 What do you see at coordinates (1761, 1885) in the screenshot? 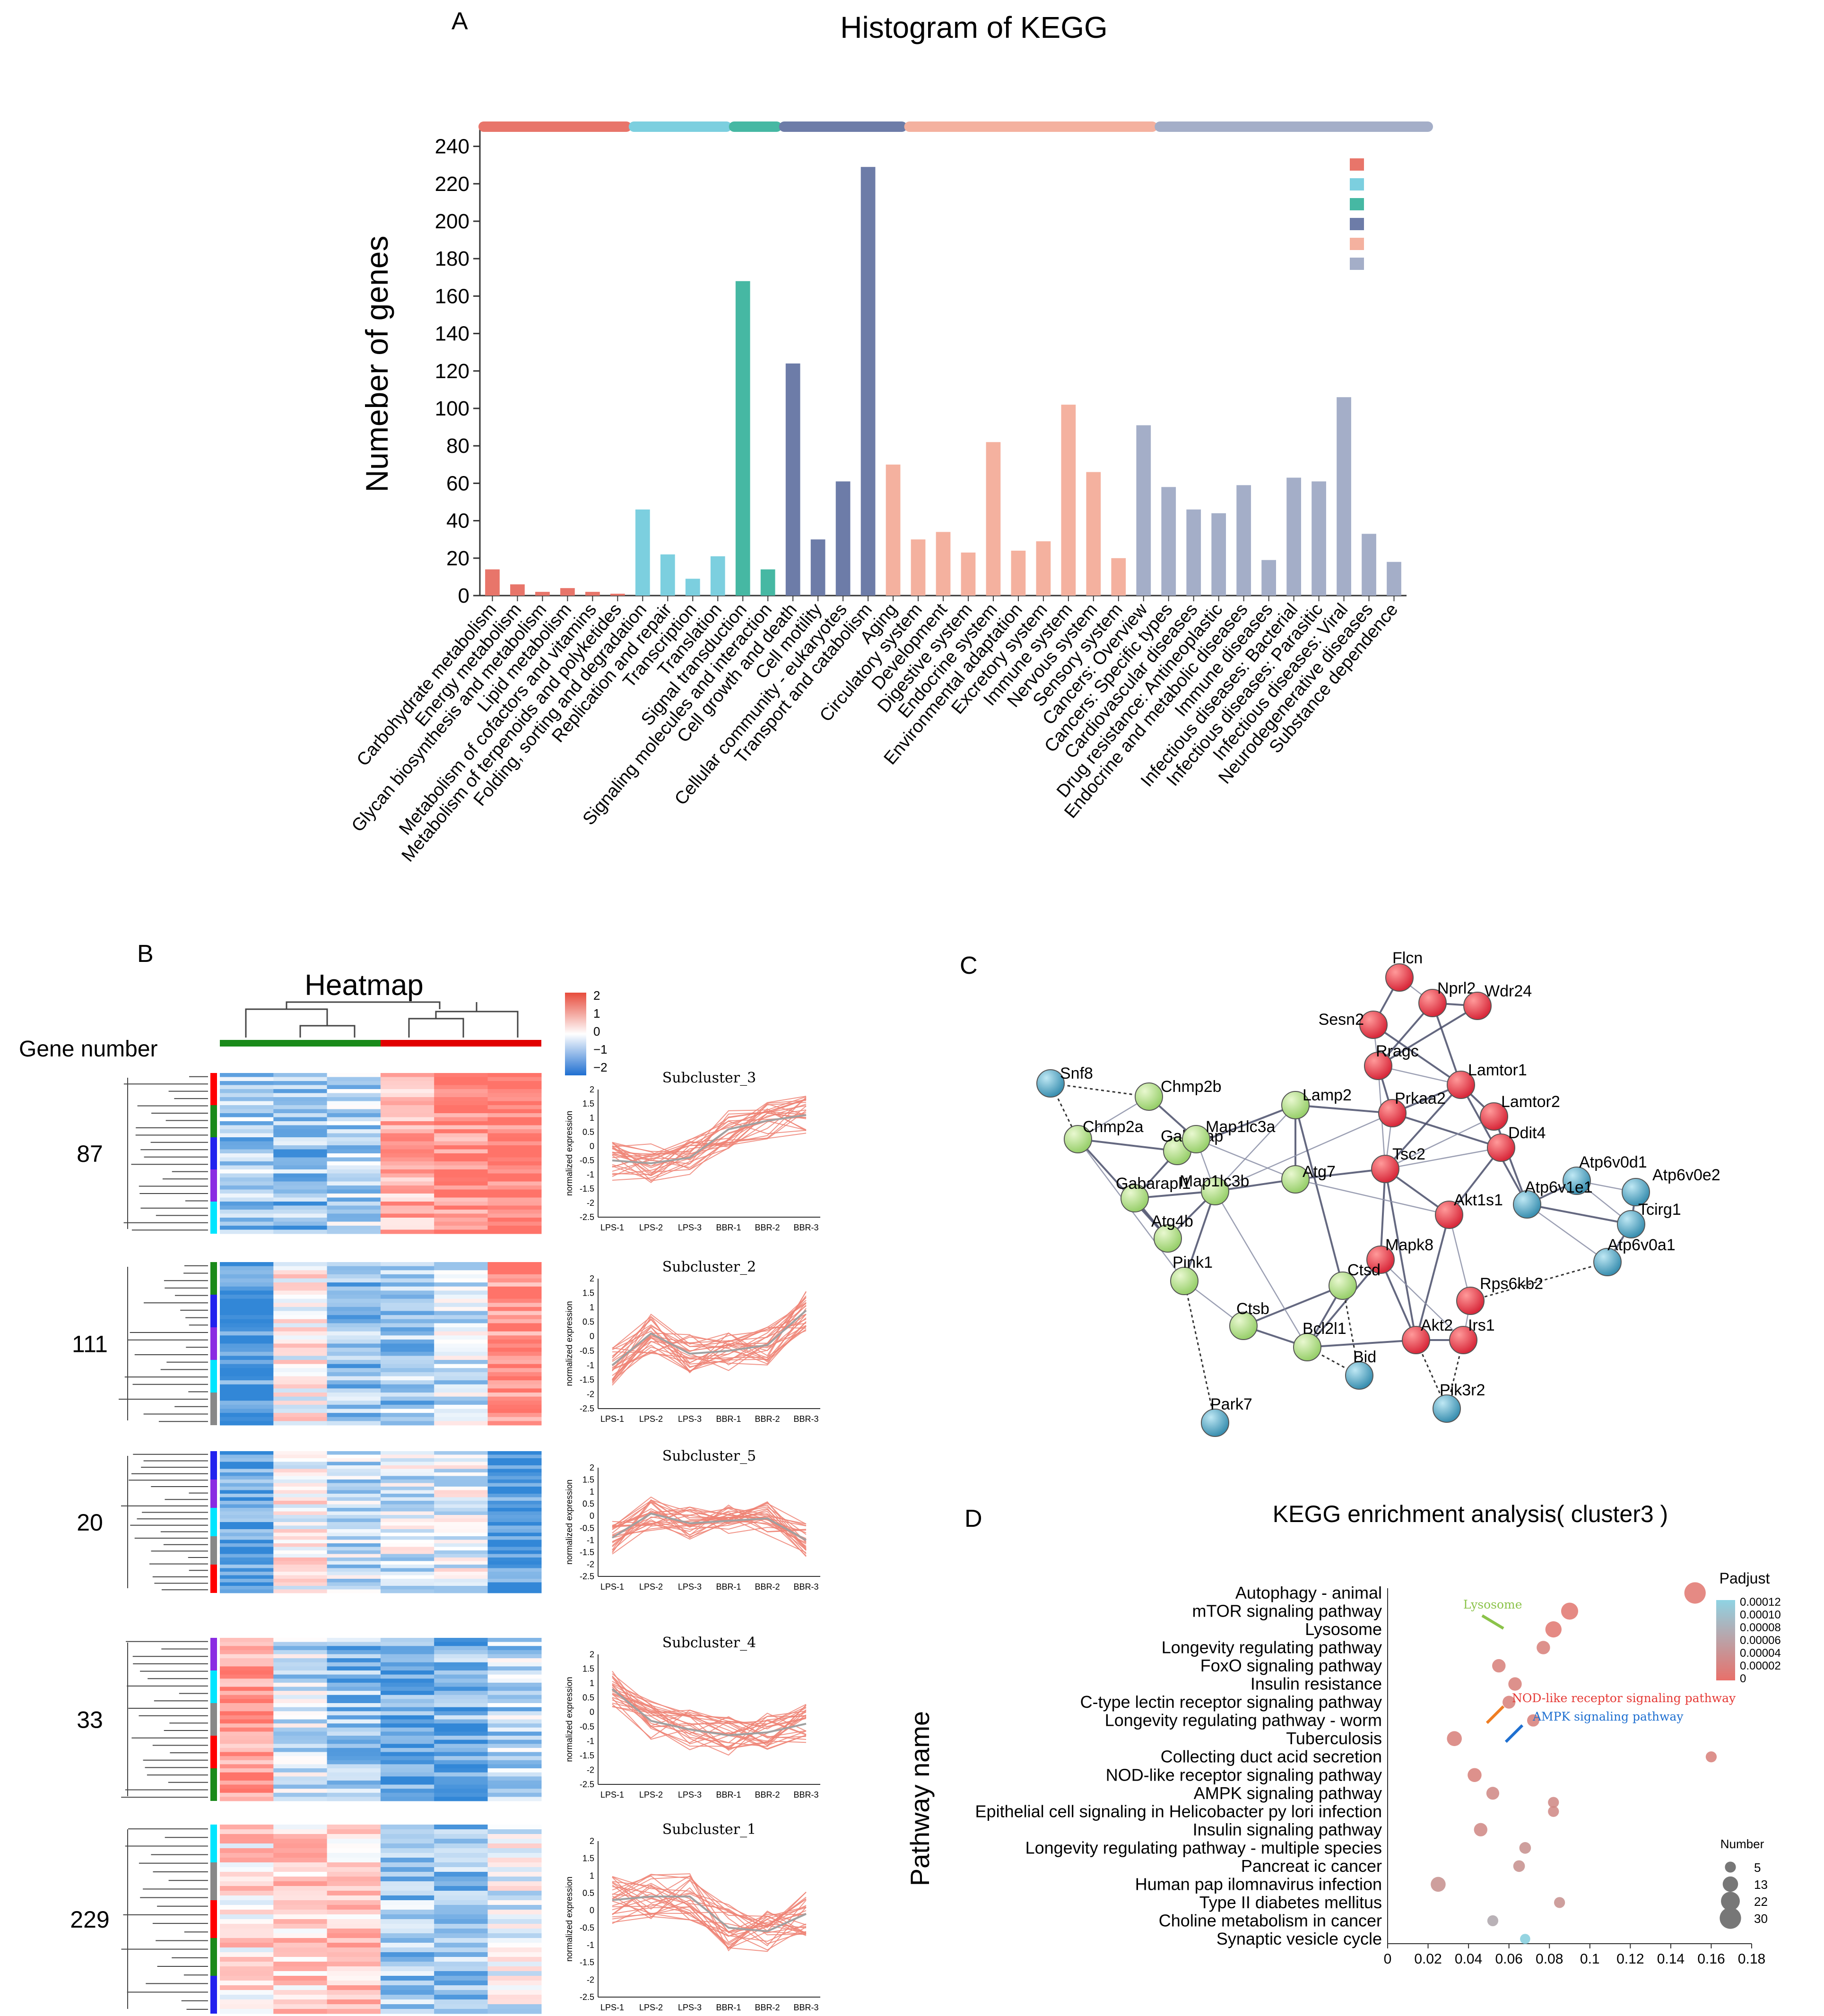
I see `number-tick: 13` at bounding box center [1761, 1885].